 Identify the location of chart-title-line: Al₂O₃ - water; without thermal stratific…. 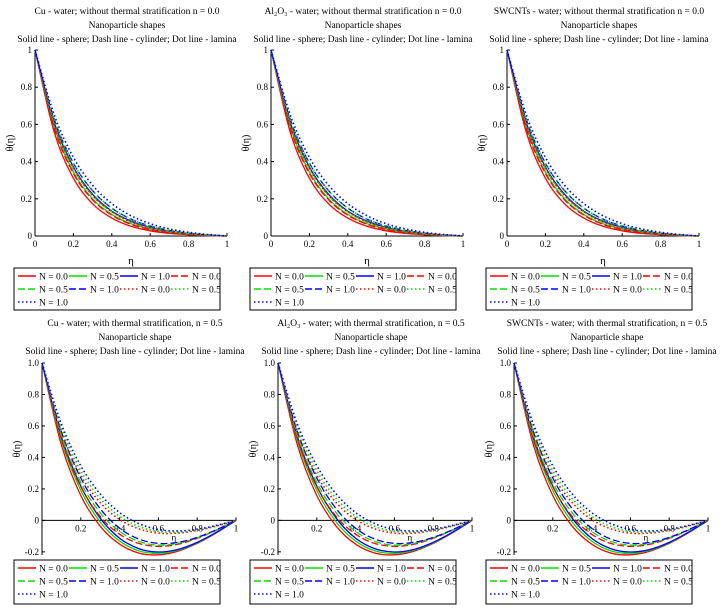
(363, 11).